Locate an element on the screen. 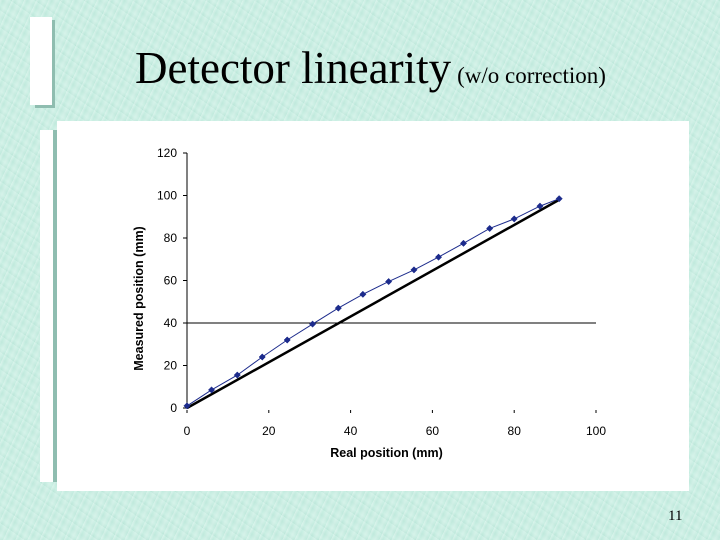 This screenshot has width=720, height=540. y-tick-label: 60 is located at coordinates (171, 281).